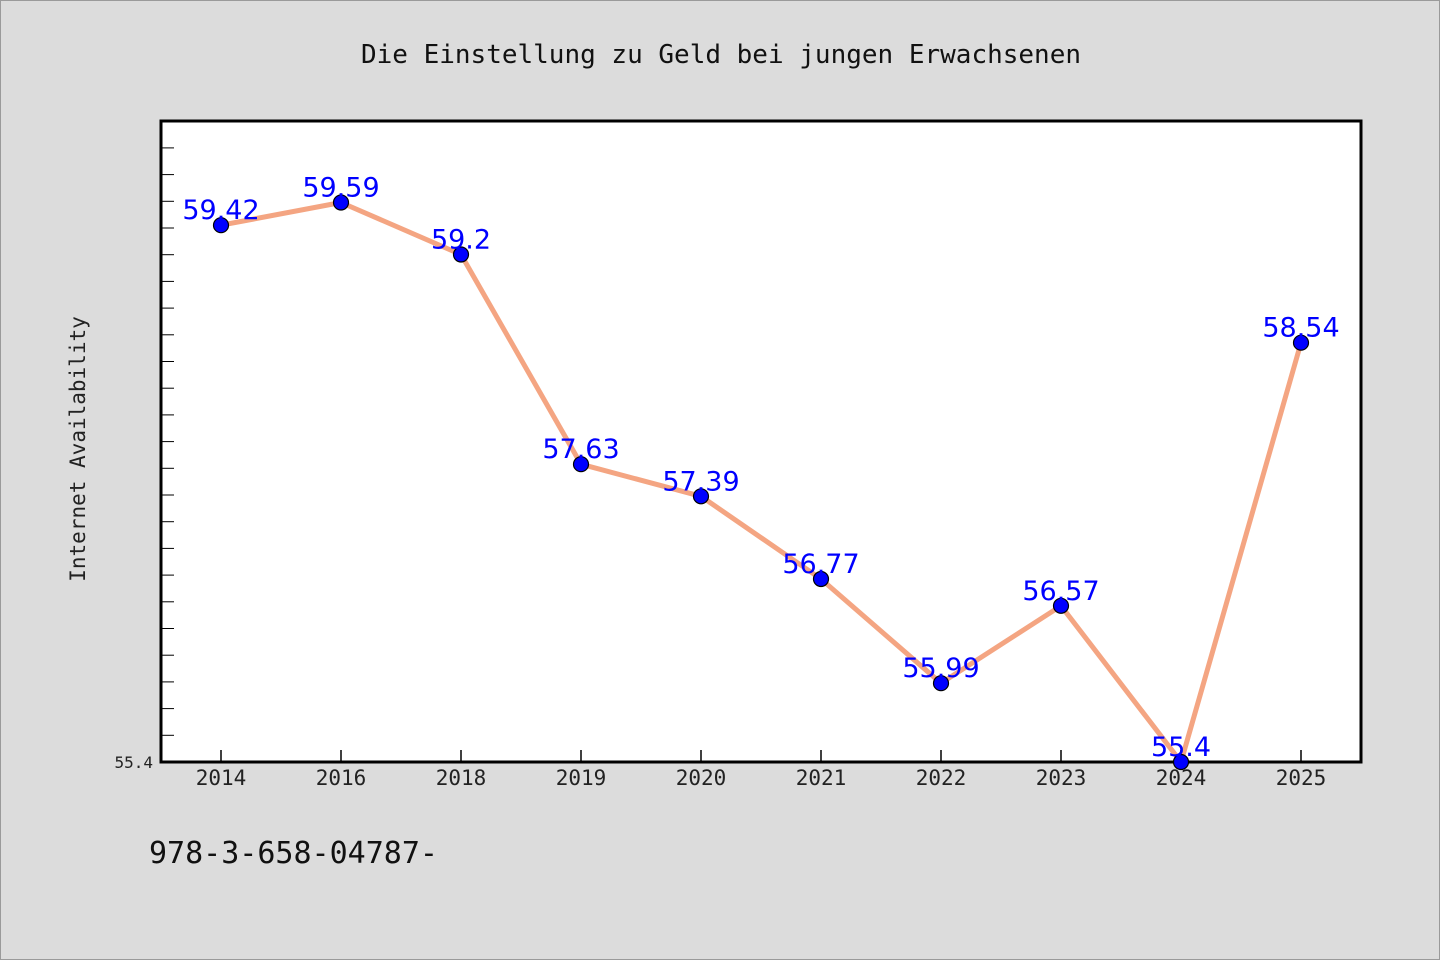  What do you see at coordinates (1061, 778) in the screenshot?
I see `x-tick-label: 2023` at bounding box center [1061, 778].